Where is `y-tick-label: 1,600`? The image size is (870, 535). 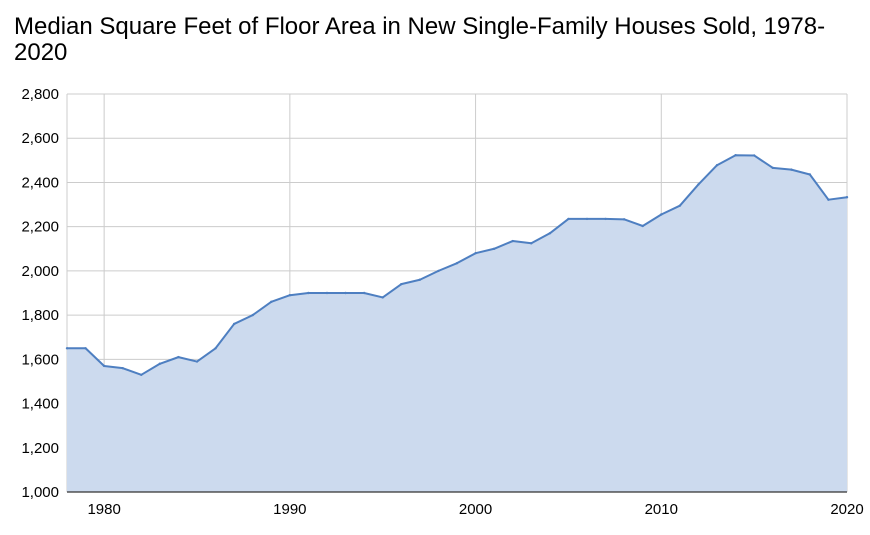
y-tick-label: 1,600 is located at coordinates (40, 359).